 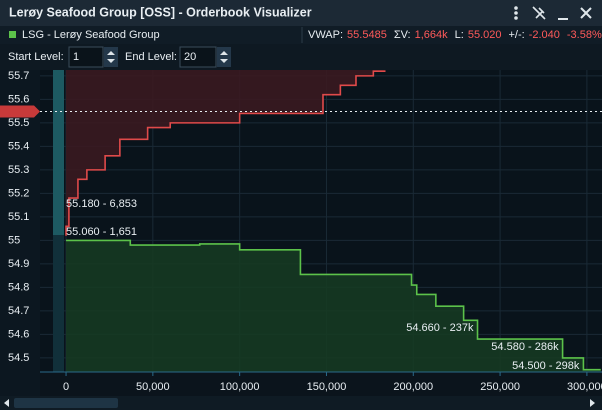 What do you see at coordinates (20, 233) in the screenshot?
I see `y-axis-area` at bounding box center [20, 233].